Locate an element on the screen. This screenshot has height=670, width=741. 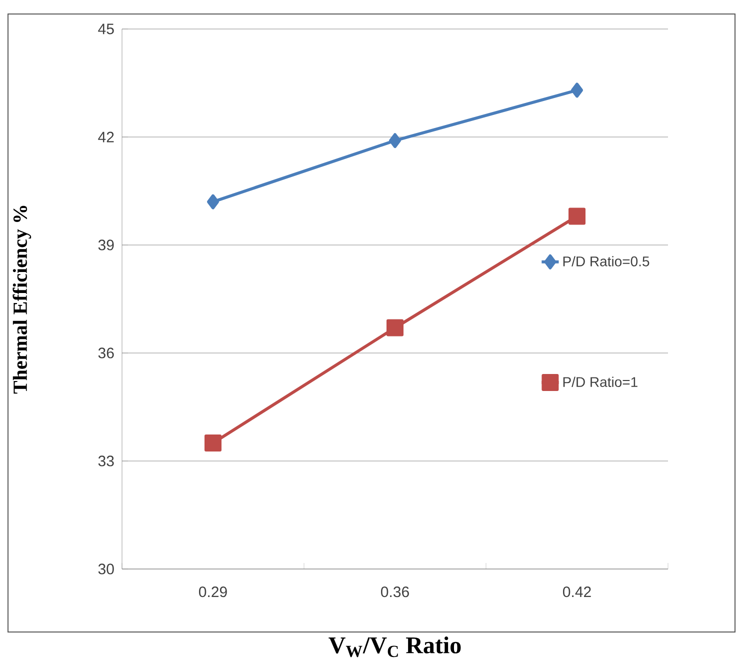
legend-label: P/D Ratio=0.5 is located at coordinates (606, 261).